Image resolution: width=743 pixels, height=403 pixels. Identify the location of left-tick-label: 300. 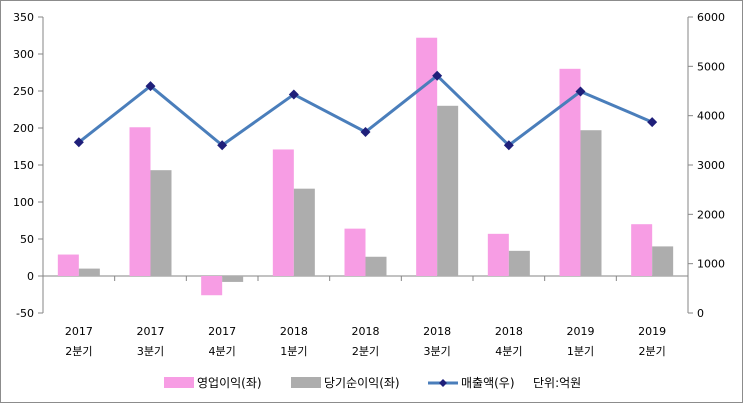
(23, 54).